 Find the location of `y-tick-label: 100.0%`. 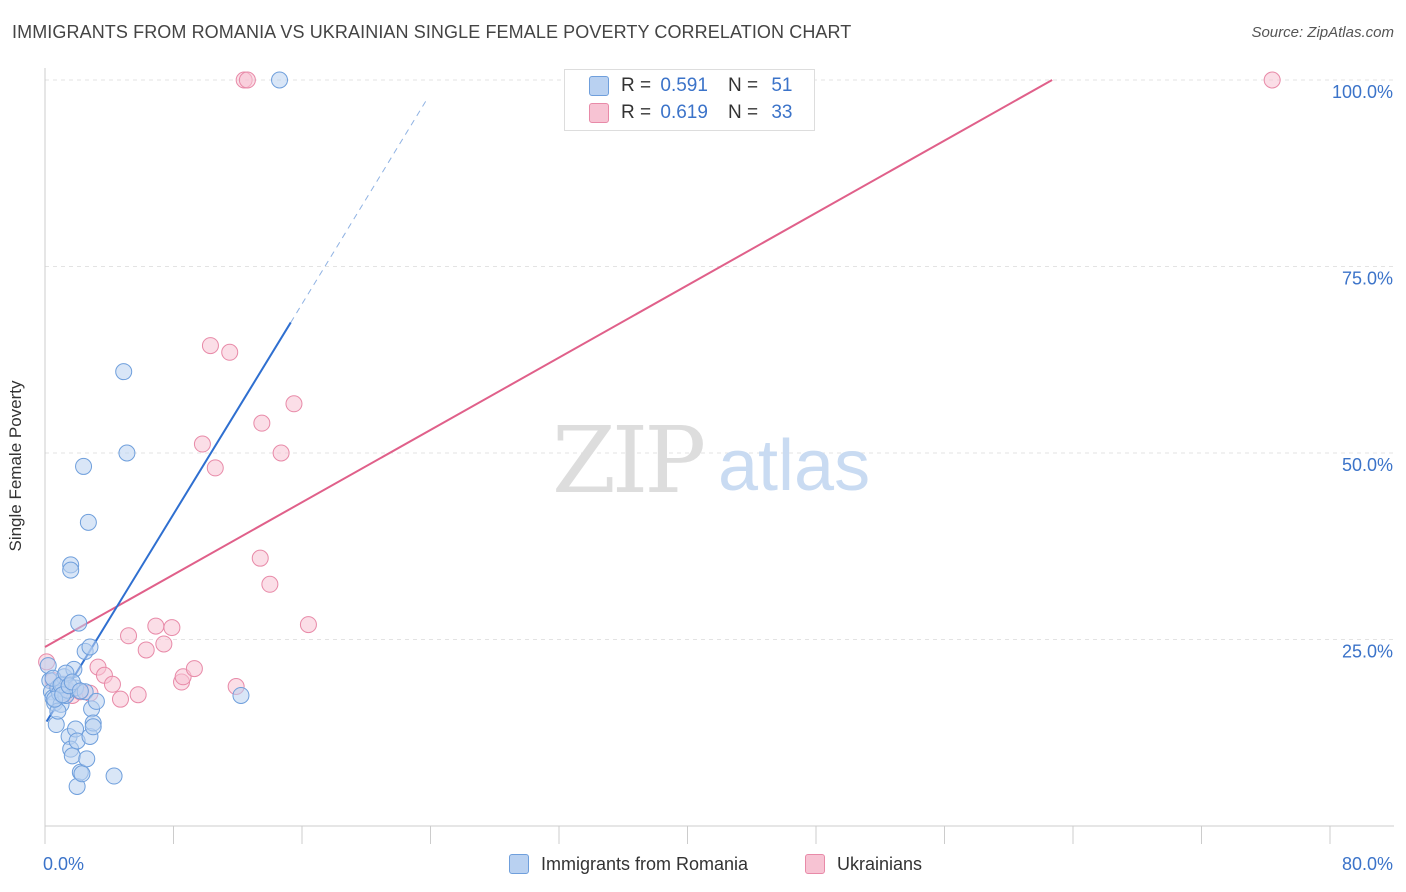

y-tick-label: 100.0% is located at coordinates (1362, 92).